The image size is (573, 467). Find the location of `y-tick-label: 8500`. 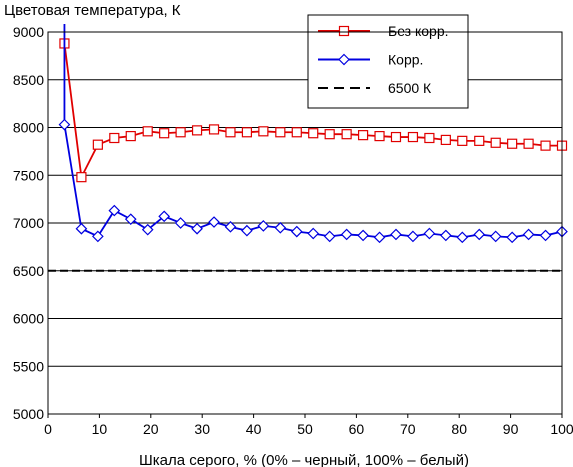

y-tick-label: 8500 is located at coordinates (28, 80).